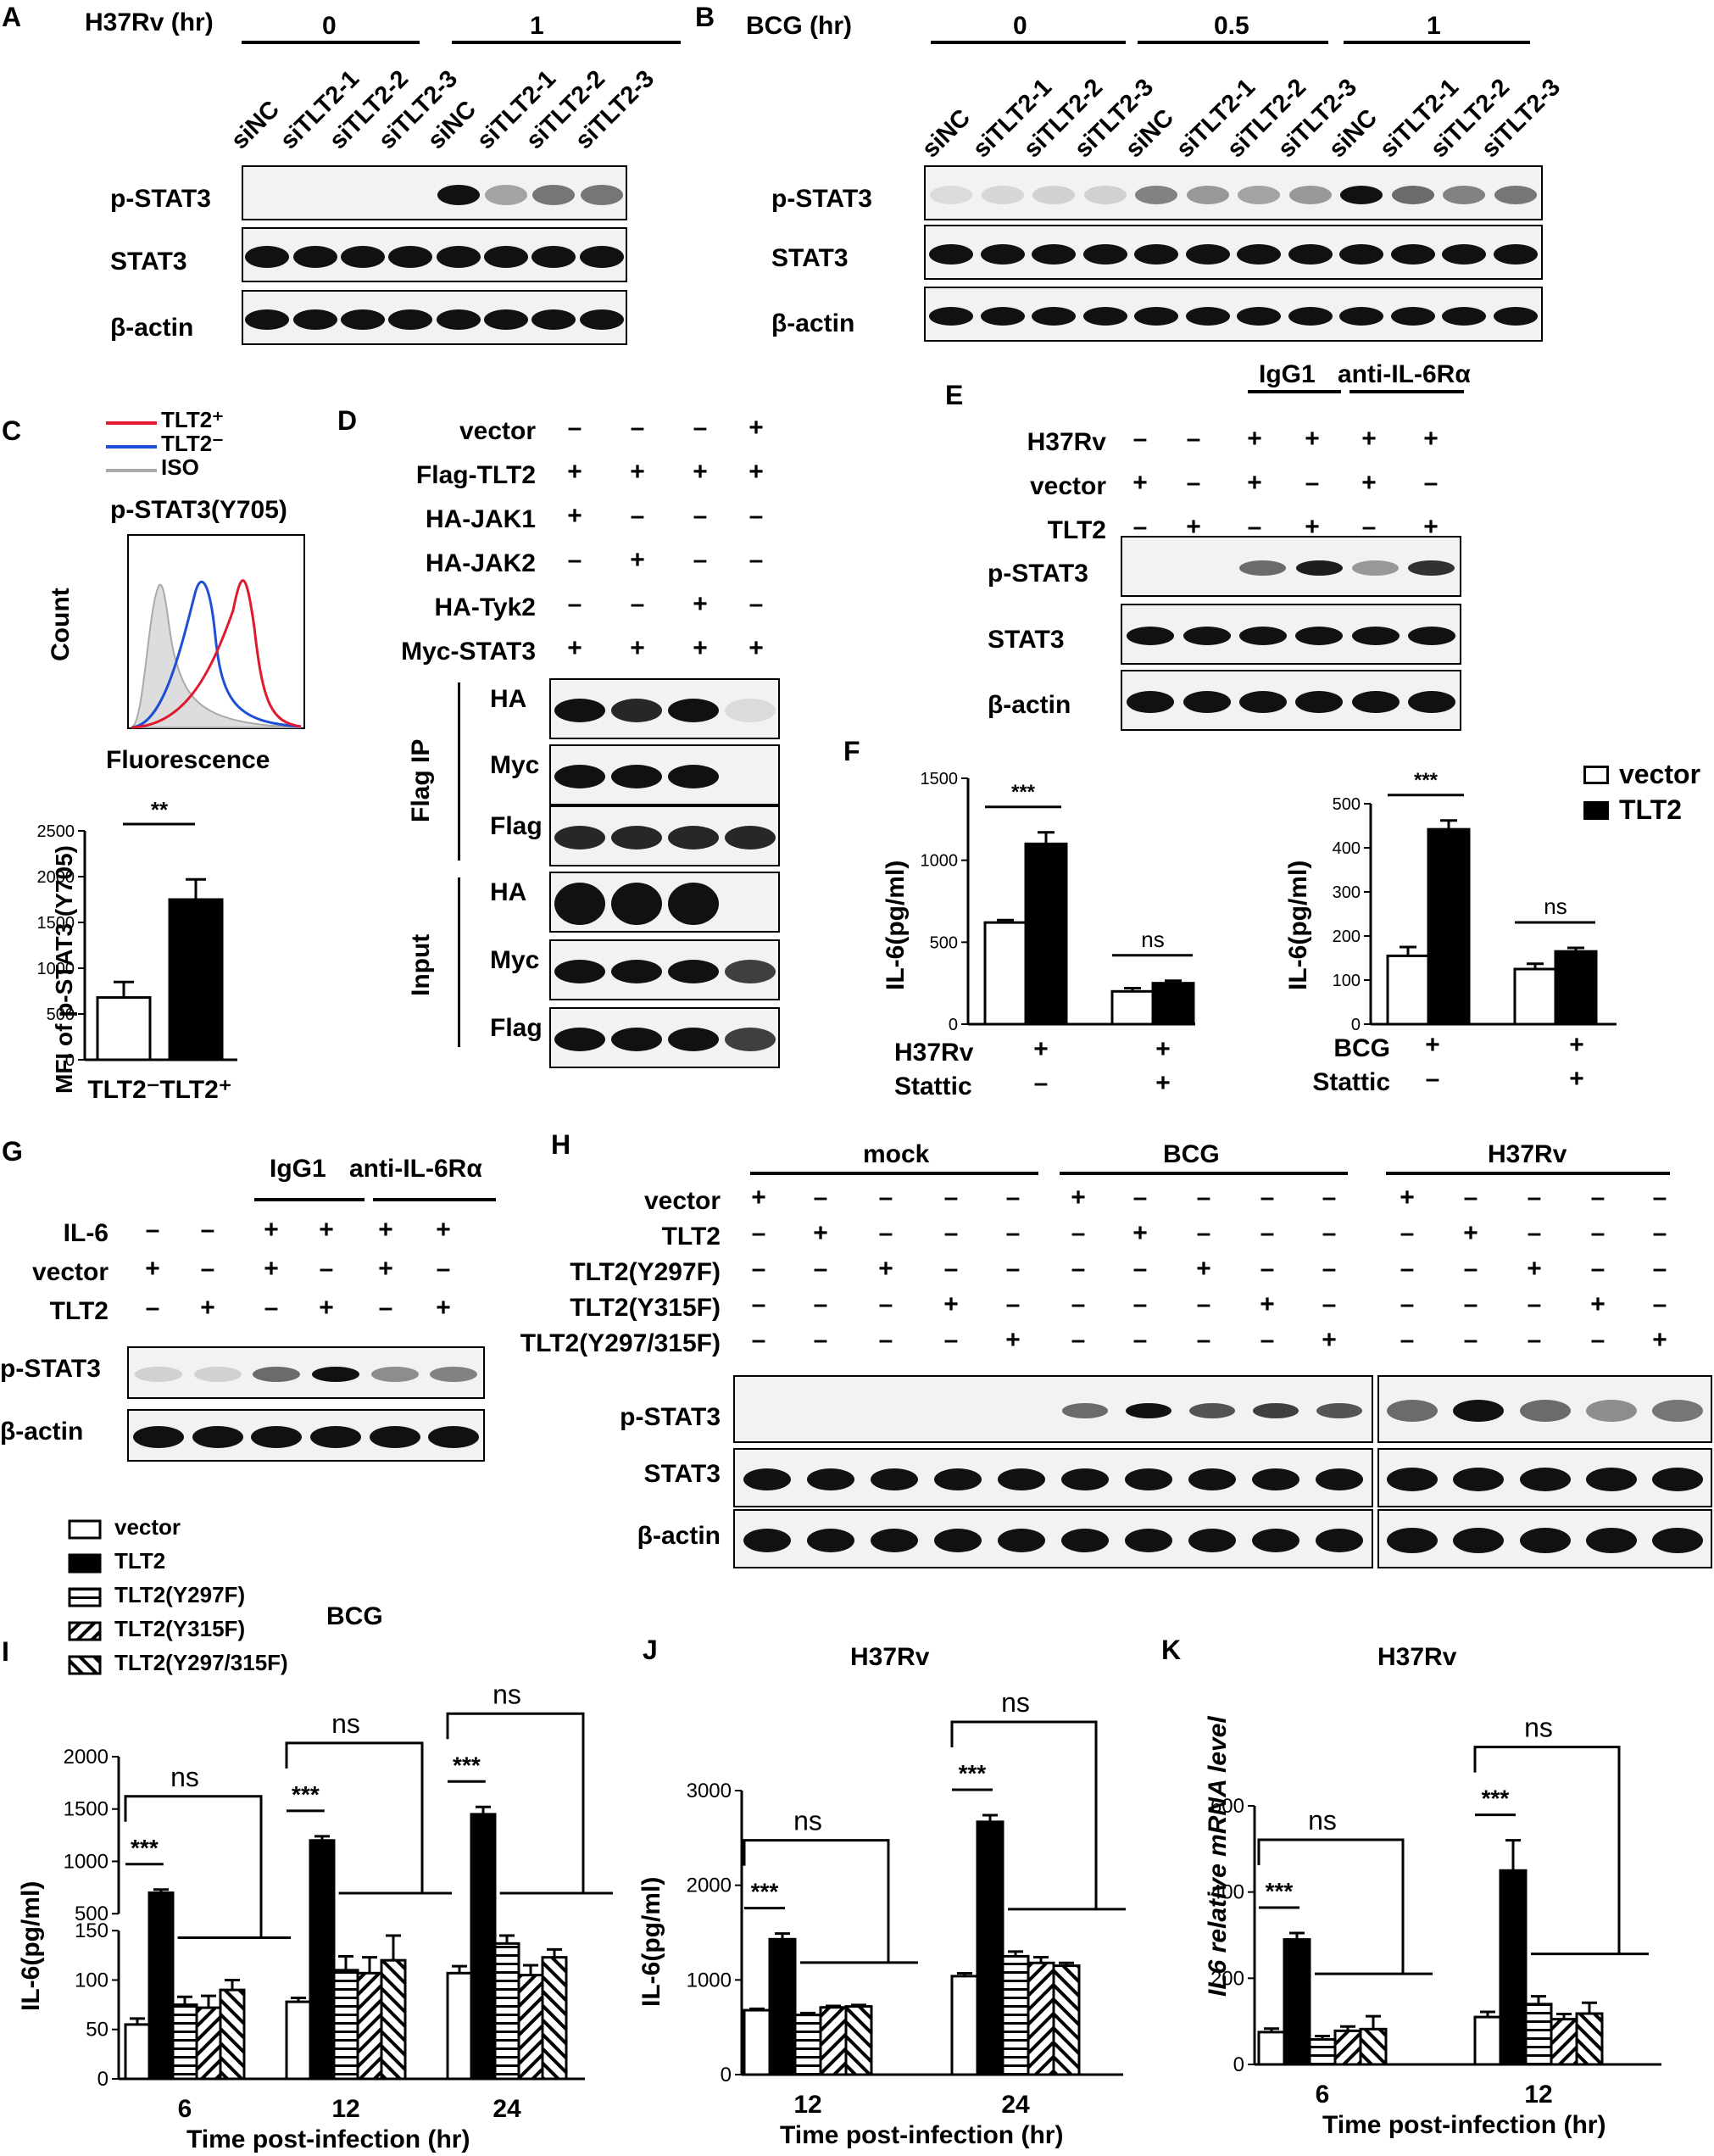 The height and width of the screenshot is (2156, 1714). I want to click on group-line-h0, so click(894, 1173).